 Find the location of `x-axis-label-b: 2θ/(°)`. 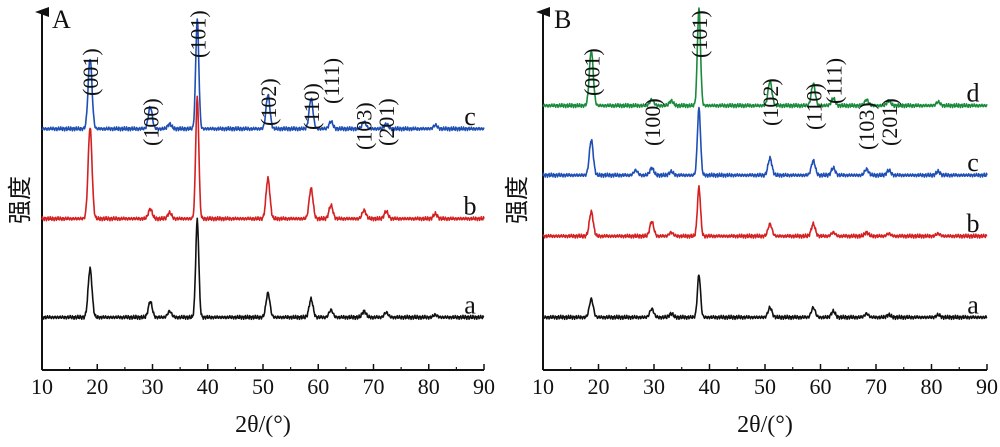

x-axis-label-b: 2θ/(°) is located at coordinates (765, 425).